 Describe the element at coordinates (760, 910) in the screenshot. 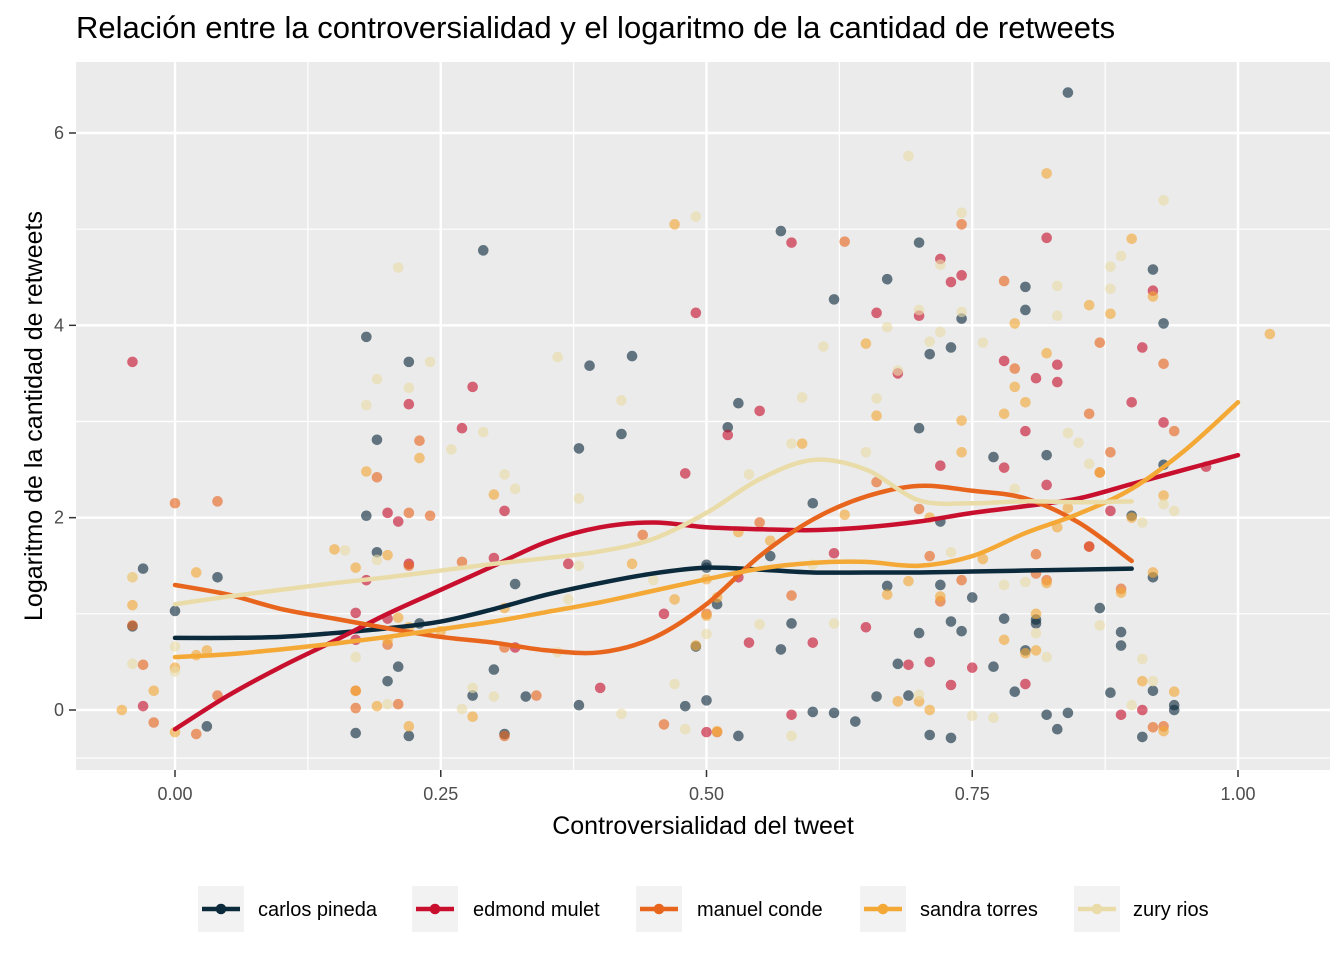

I see `legend-label: manuel conde` at that location.